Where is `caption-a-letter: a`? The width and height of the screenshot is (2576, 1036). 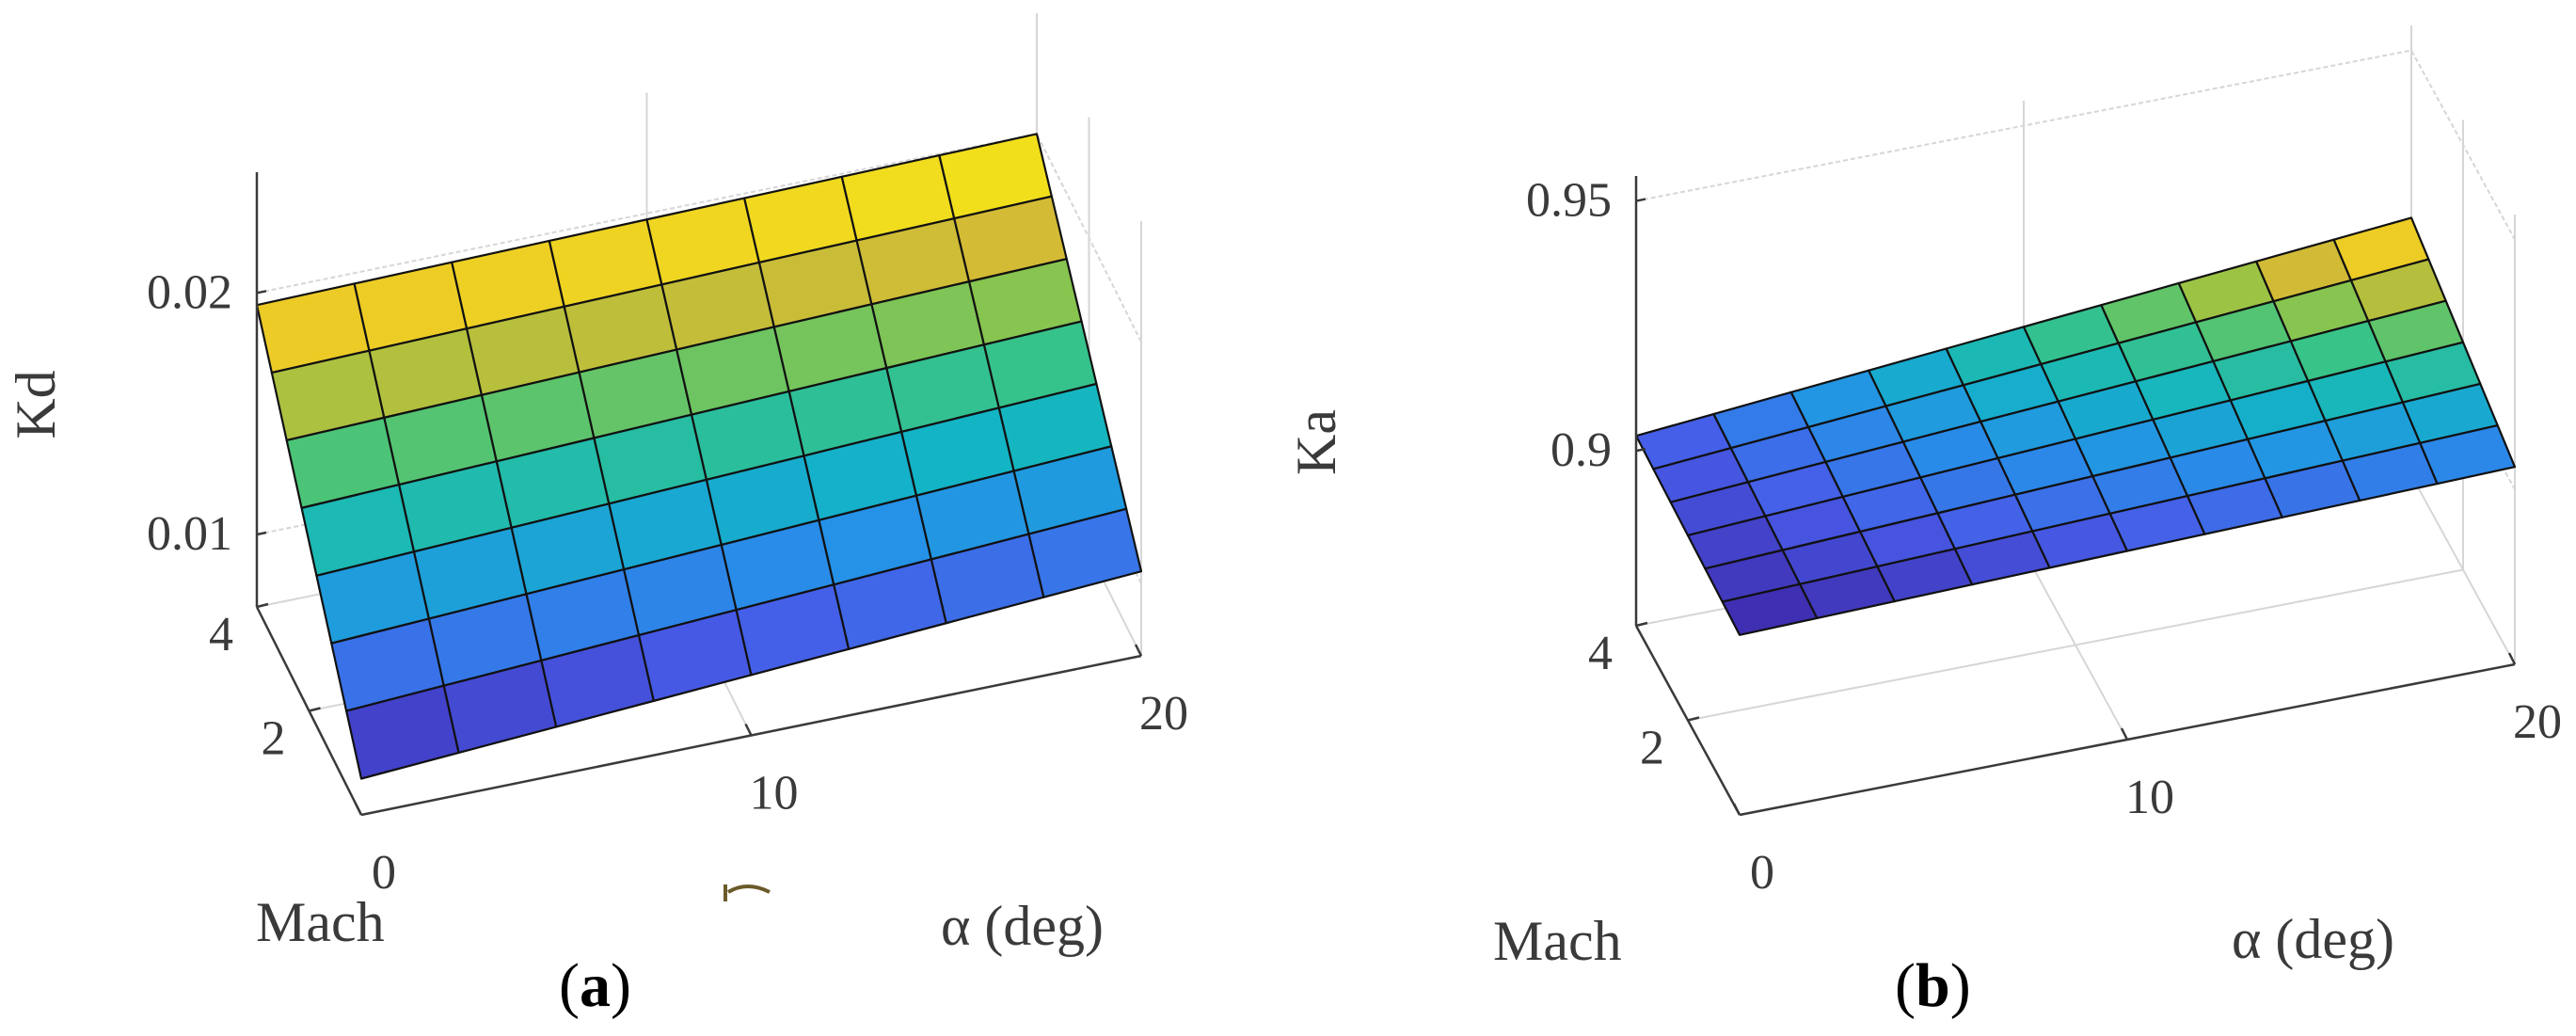
caption-a-letter: a is located at coordinates (595, 985).